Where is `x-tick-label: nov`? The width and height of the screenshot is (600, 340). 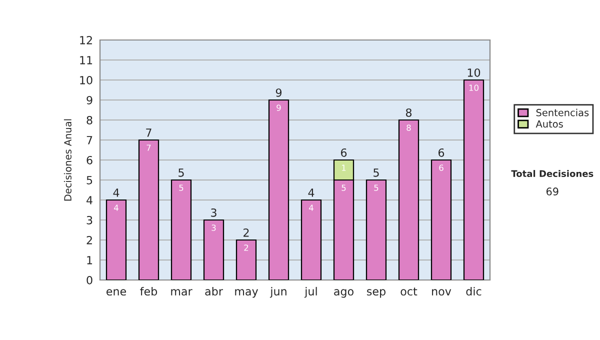
x-tick-label: nov is located at coordinates (442, 292).